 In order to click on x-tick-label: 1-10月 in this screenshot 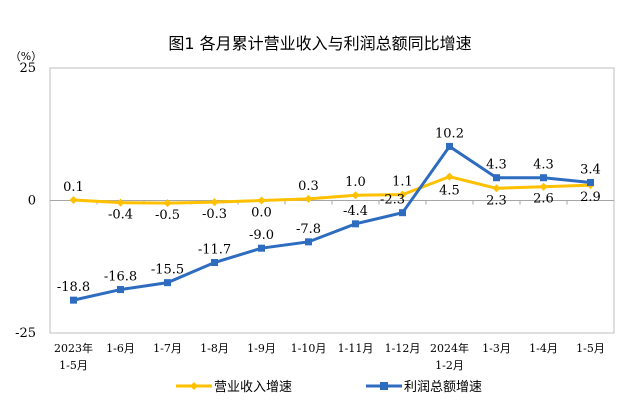, I will do `click(309, 348)`.